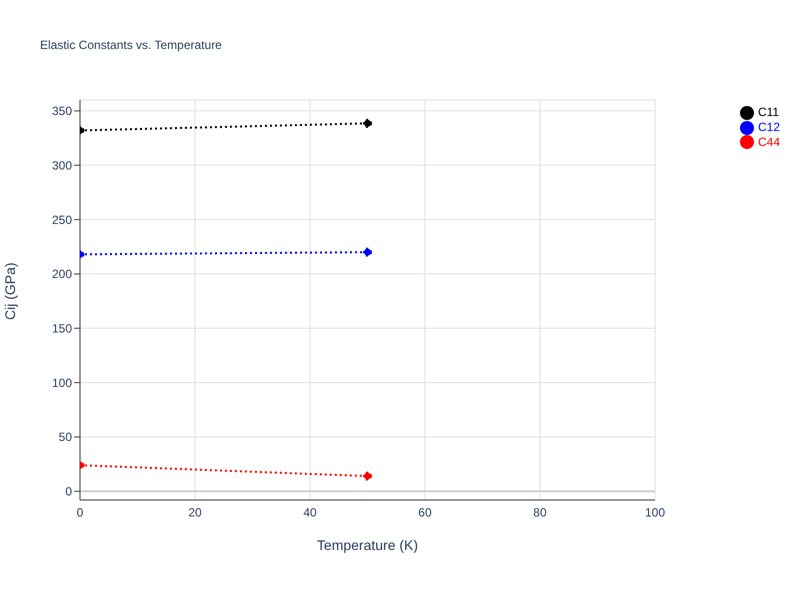  What do you see at coordinates (10, 291) in the screenshot?
I see `y-axis-title: Cij (GPa)` at bounding box center [10, 291].